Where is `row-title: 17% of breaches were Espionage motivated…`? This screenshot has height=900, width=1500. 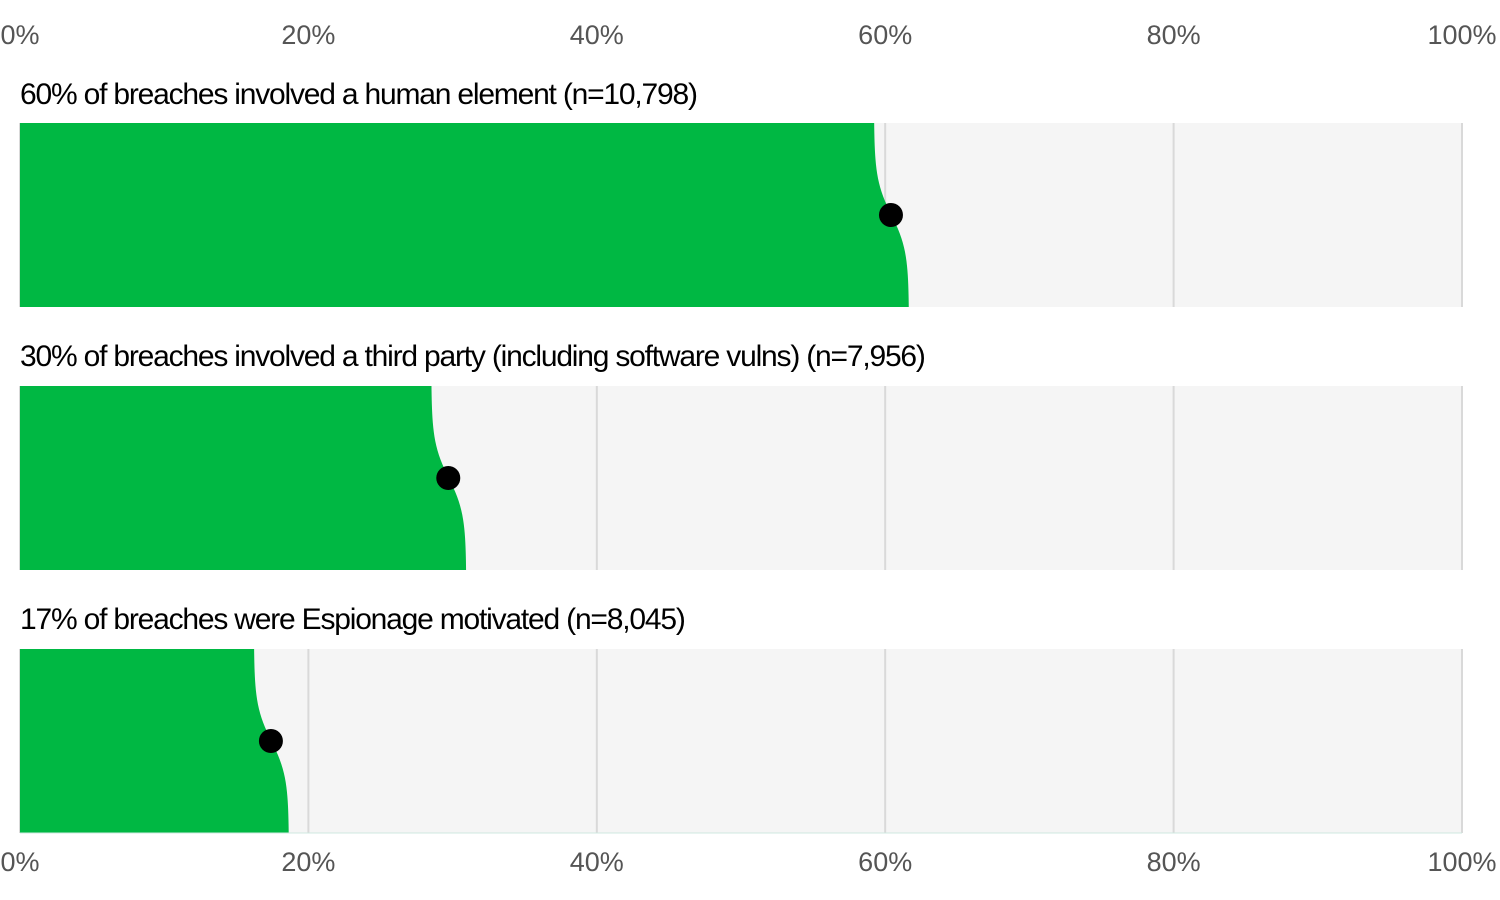 row-title: 17% of breaches were Espionage motivated… is located at coordinates (352, 619).